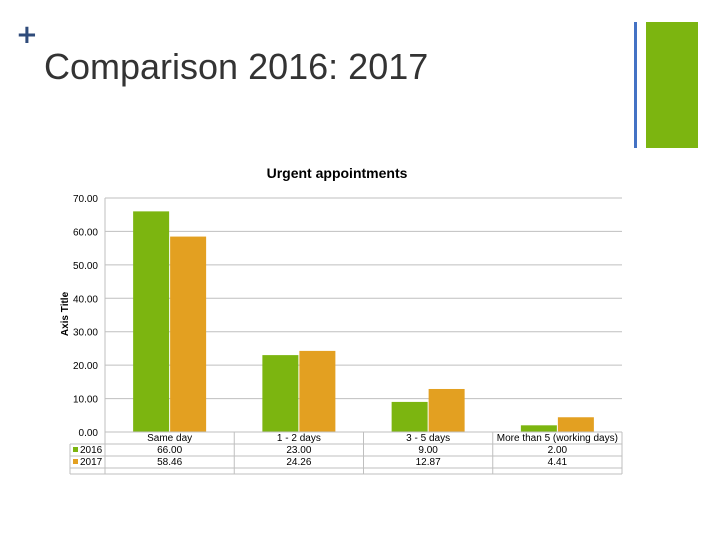 The width and height of the screenshot is (720, 540). I want to click on legend-key-2016, so click(75, 449).